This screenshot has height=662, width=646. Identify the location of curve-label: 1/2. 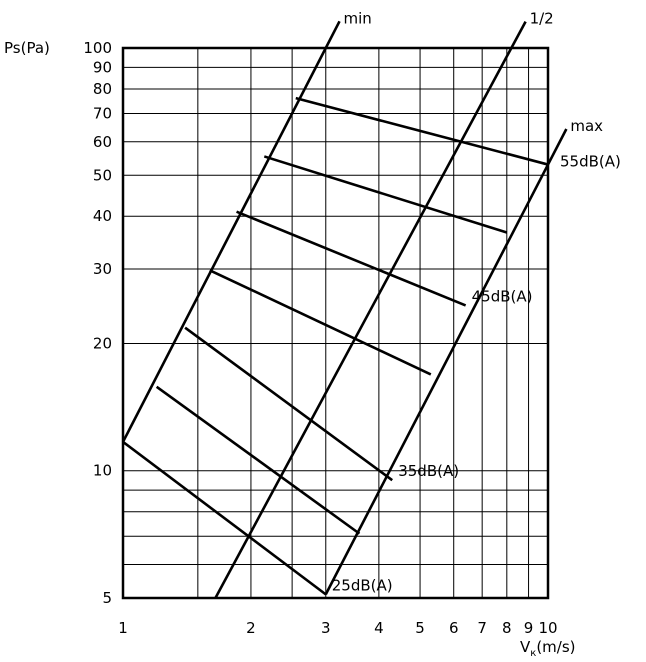
(542, 19).